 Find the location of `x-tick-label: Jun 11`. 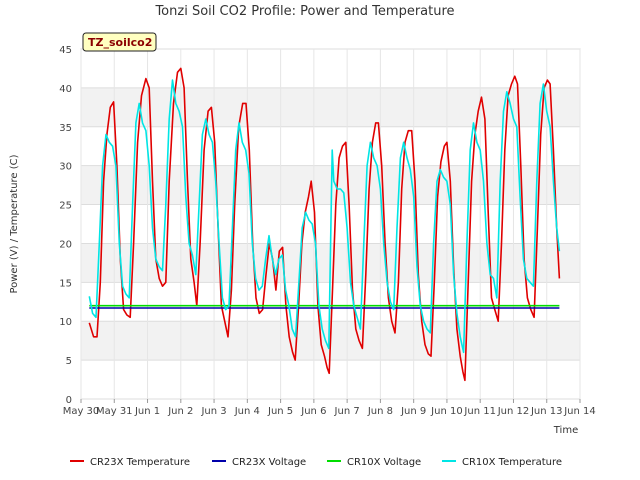

x-tick-label: Jun 11 is located at coordinates (479, 411).